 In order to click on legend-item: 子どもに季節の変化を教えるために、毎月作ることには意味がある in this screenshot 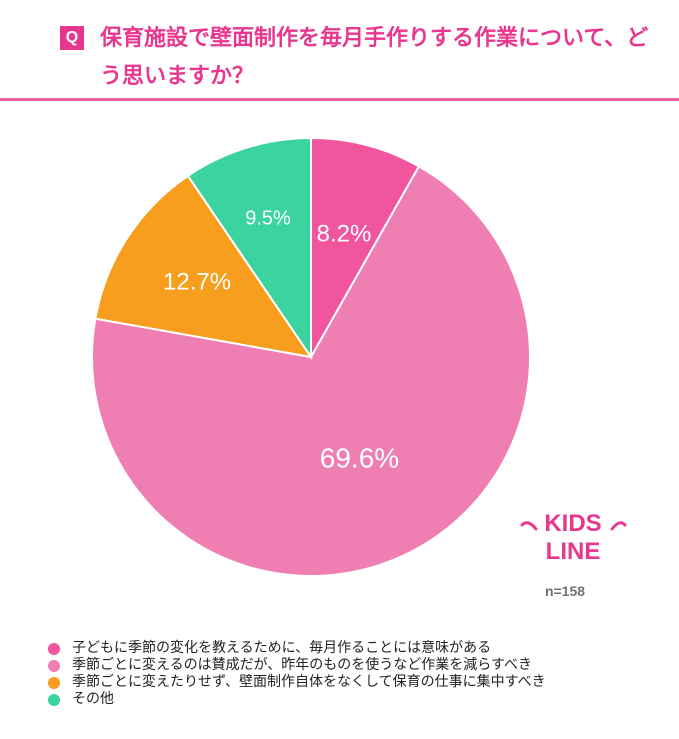, I will do `click(358, 648)`.